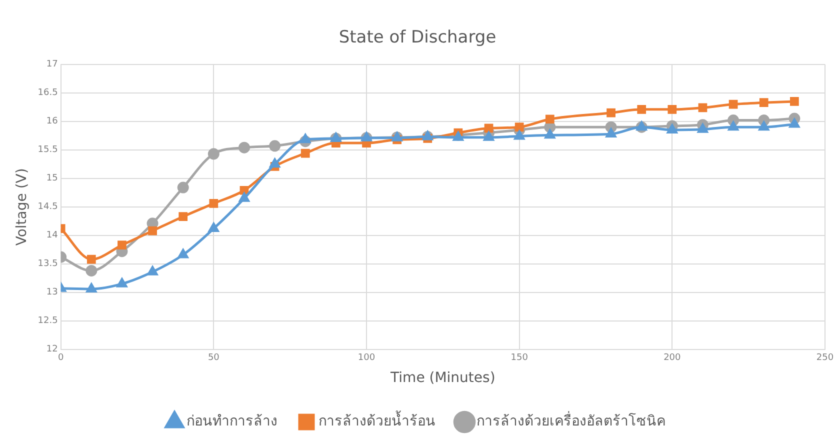  What do you see at coordinates (52, 293) in the screenshot?
I see `y-tick-label: 13` at bounding box center [52, 293].